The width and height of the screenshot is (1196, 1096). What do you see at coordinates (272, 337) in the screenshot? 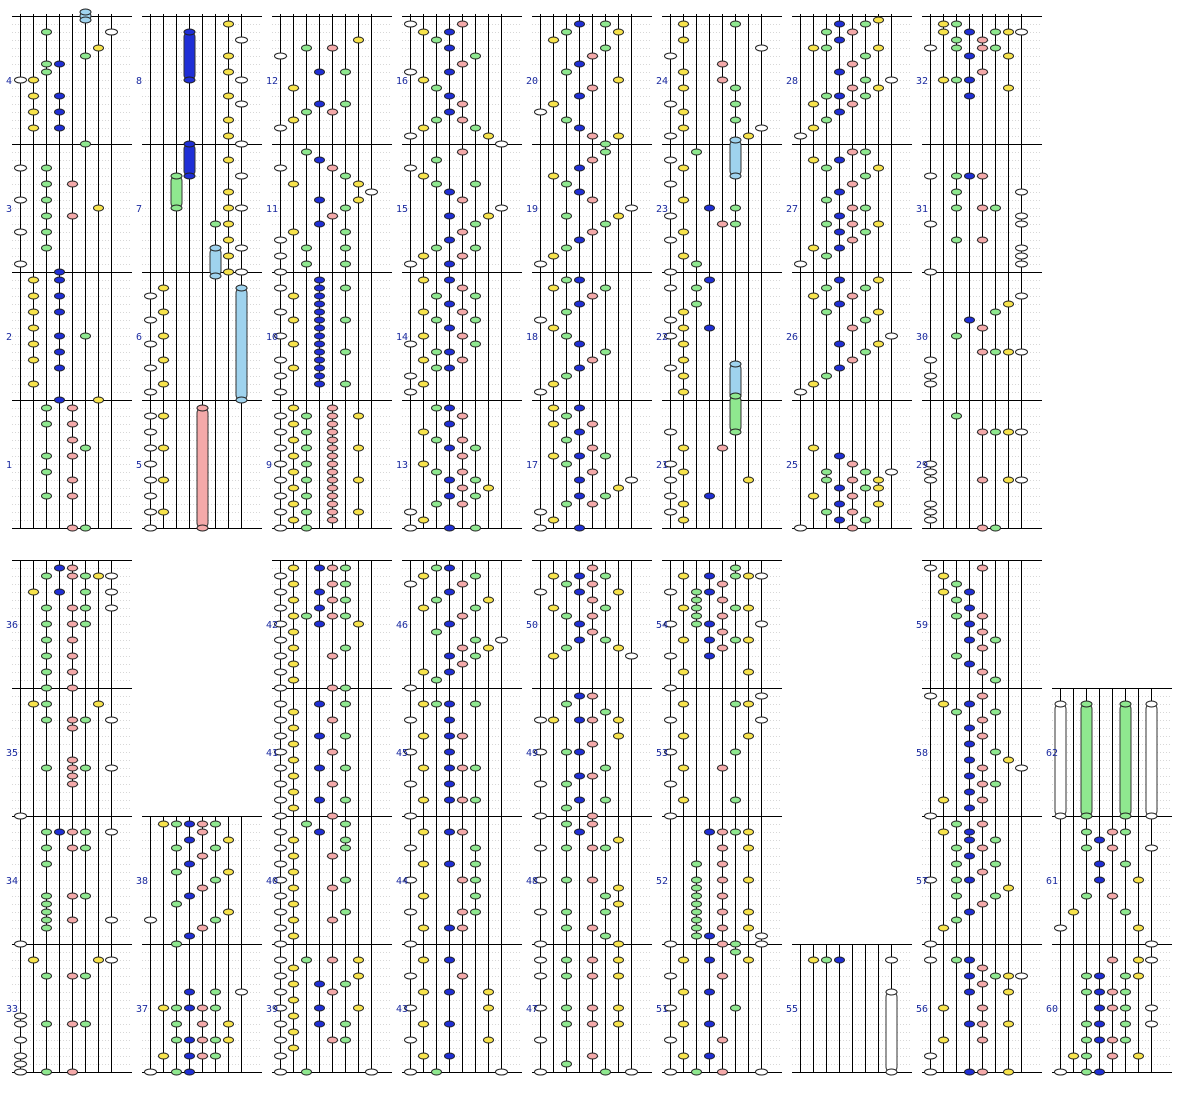
I see `measure-number: 10` at bounding box center [272, 337].